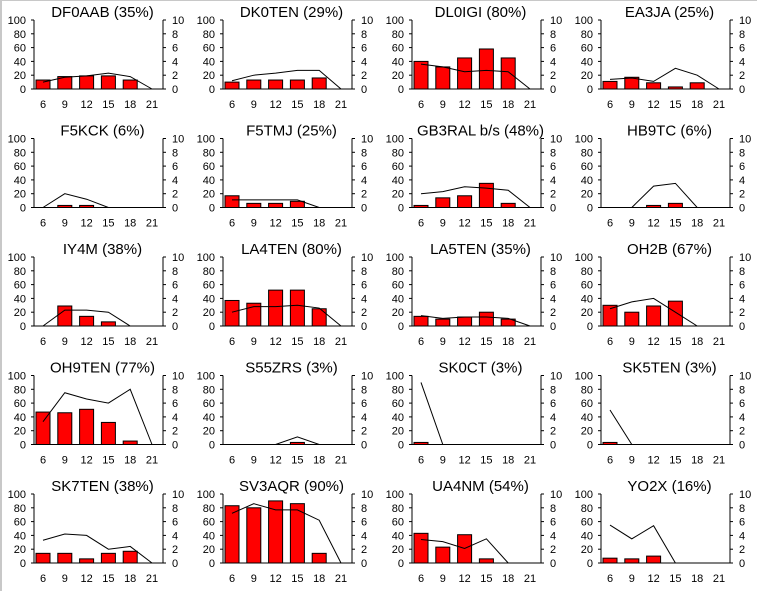  I want to click on chart-title: YO2X (16%), so click(669, 486).